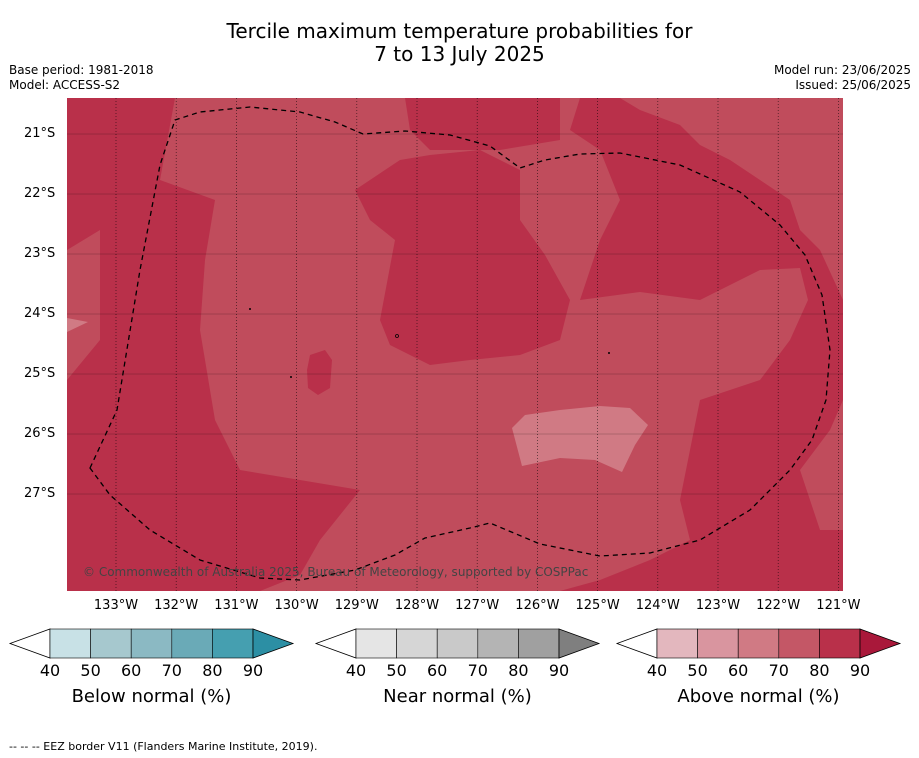  I want to click on latitude-label: 22°S, so click(40, 193).